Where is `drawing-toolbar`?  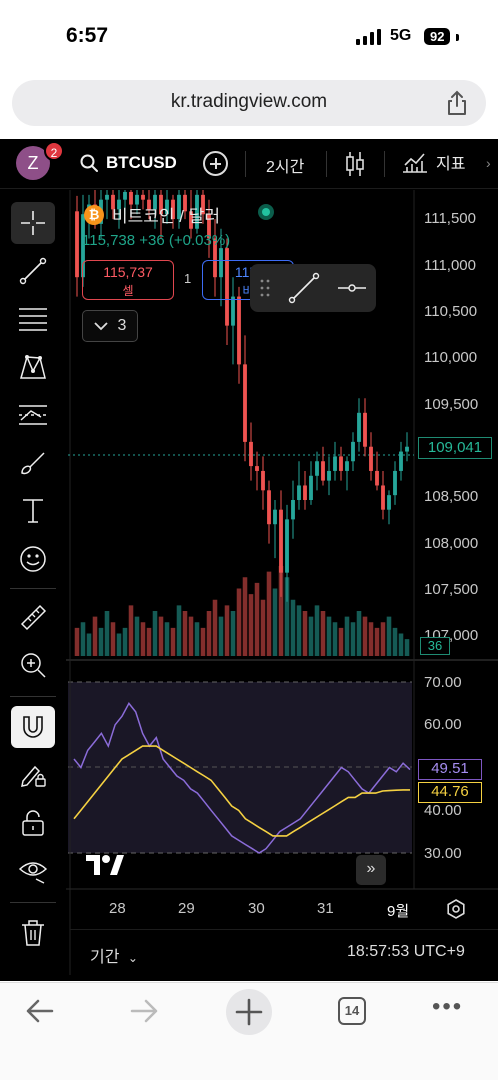 drawing-toolbar is located at coordinates (33, 585).